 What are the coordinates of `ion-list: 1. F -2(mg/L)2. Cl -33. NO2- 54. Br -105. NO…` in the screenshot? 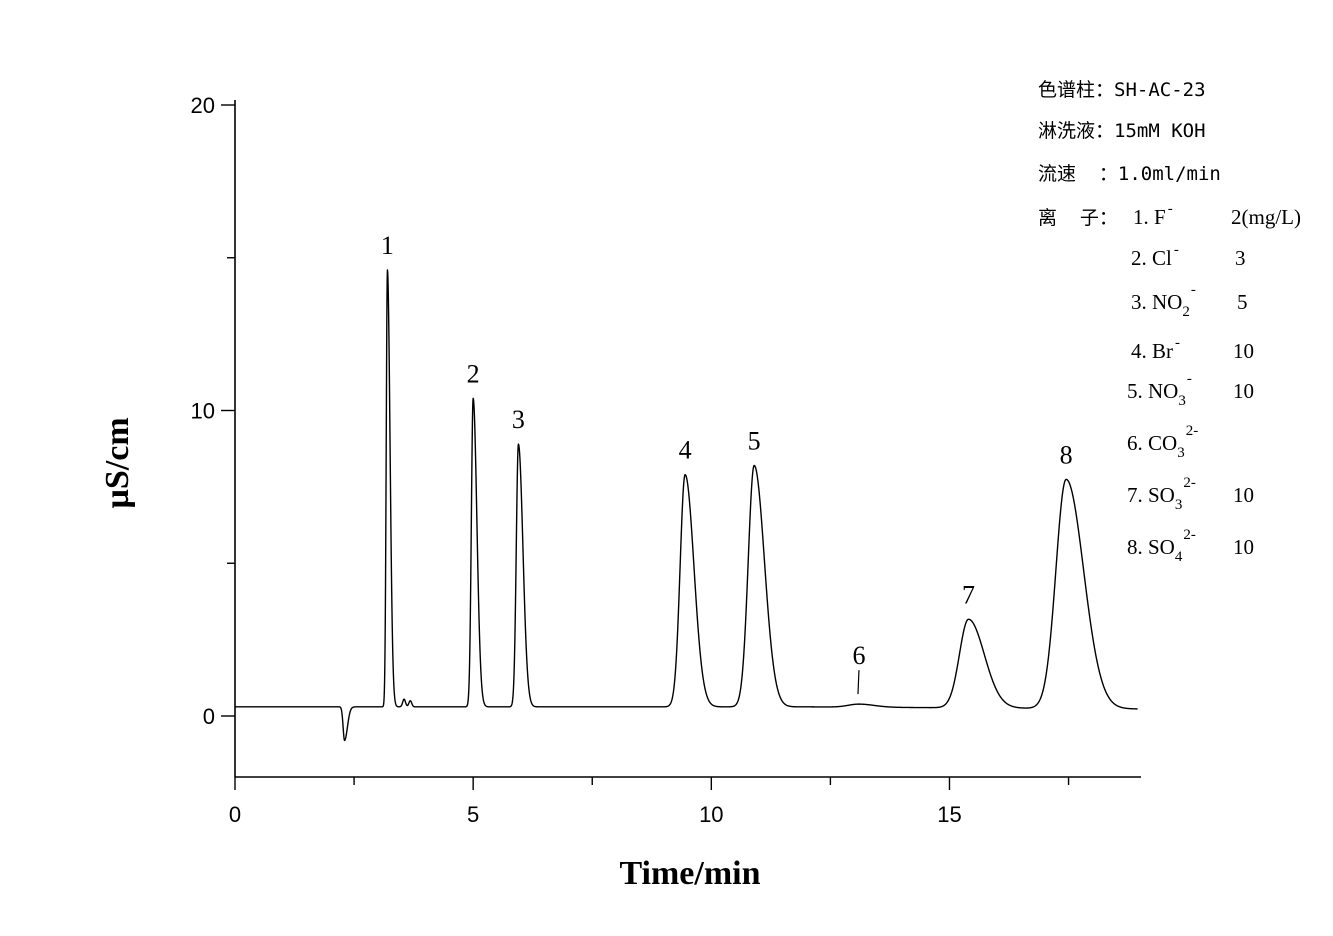 It's located at (1214, 383).